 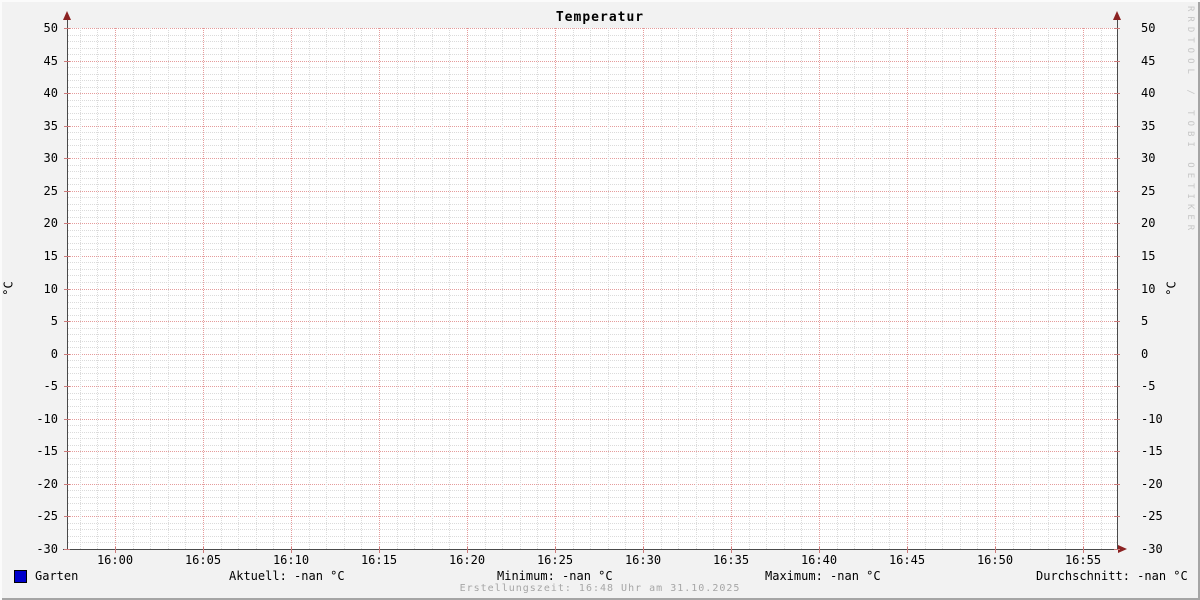 What do you see at coordinates (47, 419) in the screenshot?
I see `y-tick-label-left: -10` at bounding box center [47, 419].